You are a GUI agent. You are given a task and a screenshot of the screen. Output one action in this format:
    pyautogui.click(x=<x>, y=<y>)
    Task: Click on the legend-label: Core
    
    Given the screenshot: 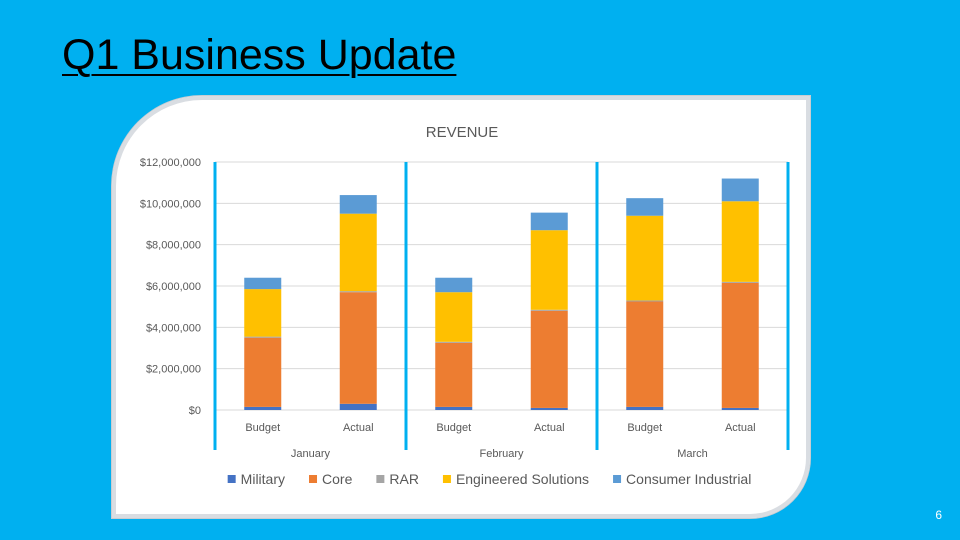 What is the action you would take?
    pyautogui.click(x=337, y=479)
    